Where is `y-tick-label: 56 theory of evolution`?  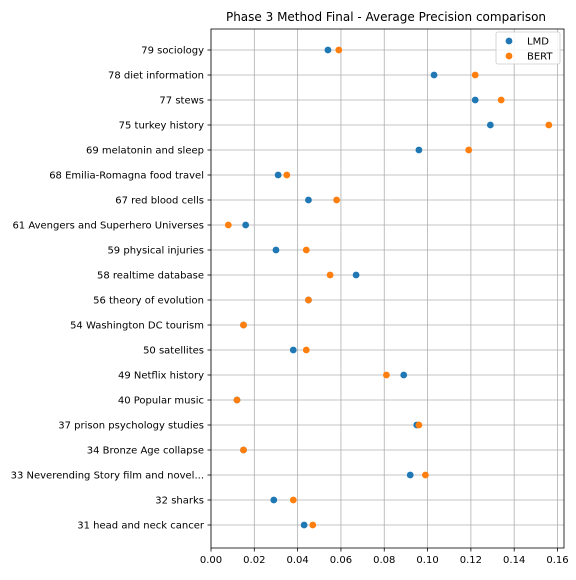
y-tick-label: 56 theory of evolution is located at coordinates (148, 301).